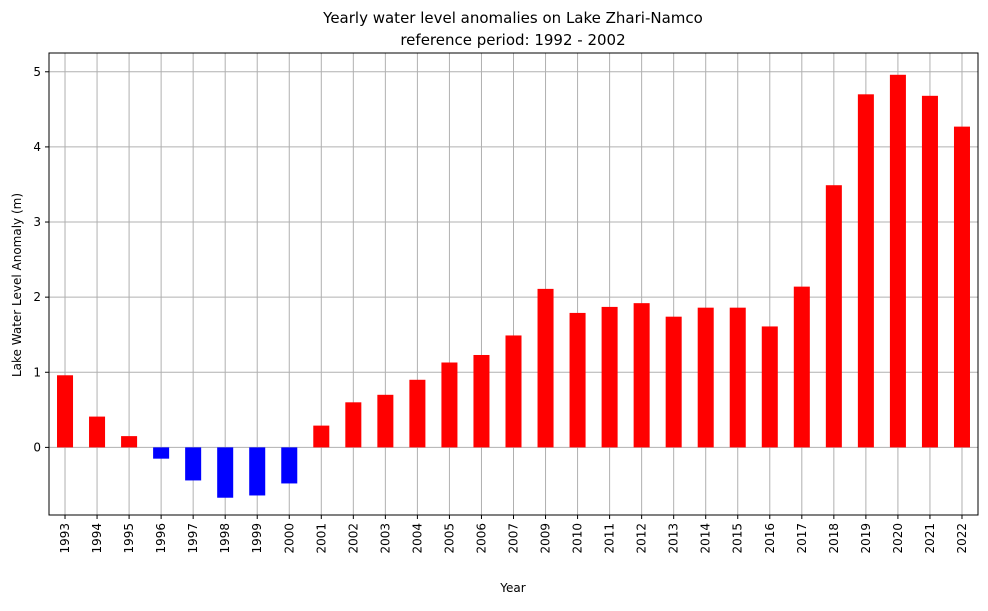  Describe the element at coordinates (834, 538) in the screenshot. I see `x-tick-label: 2018` at that location.